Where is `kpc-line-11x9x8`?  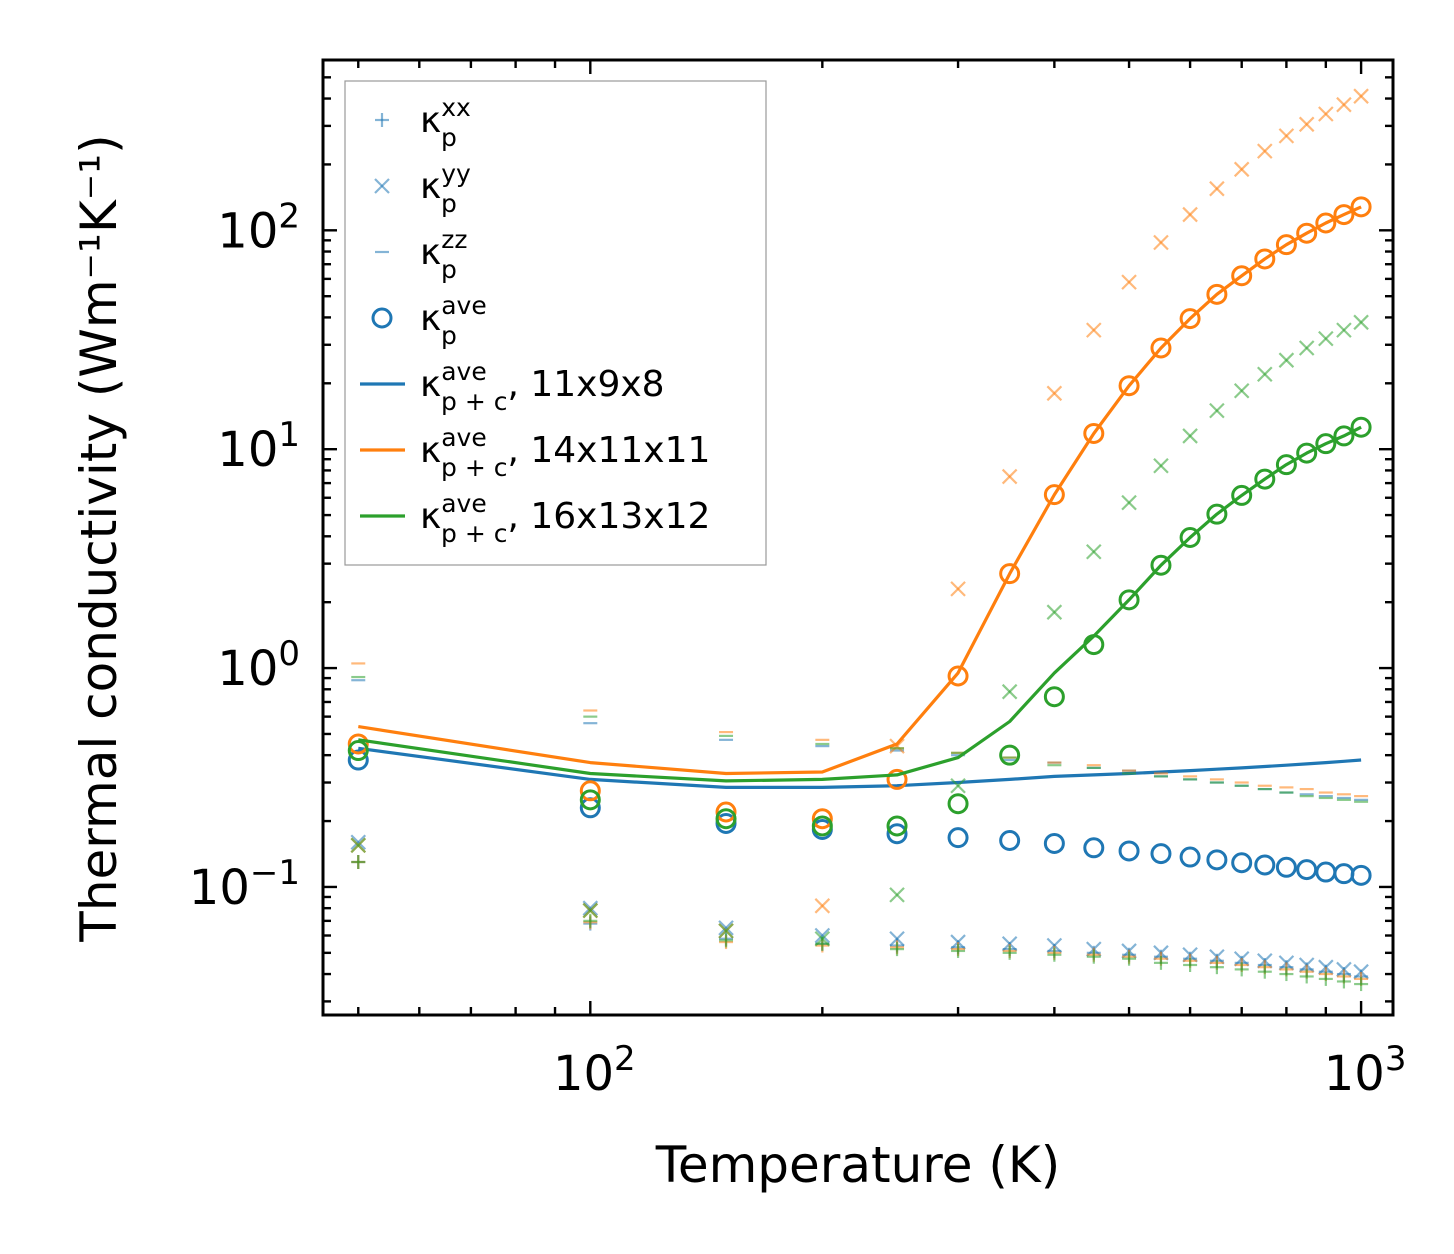 kpc-line-11x9x8 is located at coordinates (860, 768).